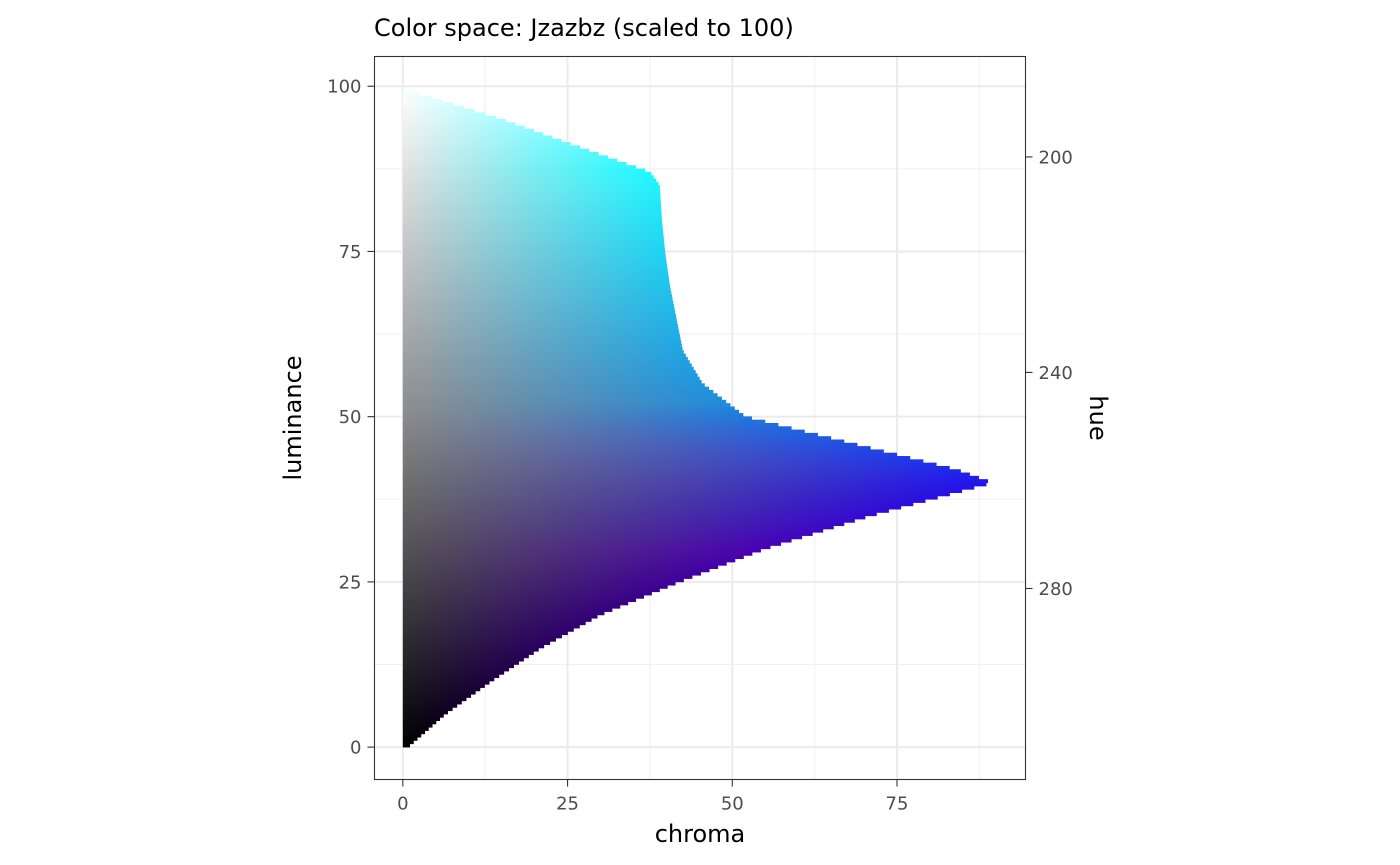 The width and height of the screenshot is (1400, 865). What do you see at coordinates (1056, 589) in the screenshot?
I see `y2-tick-label: 280` at bounding box center [1056, 589].